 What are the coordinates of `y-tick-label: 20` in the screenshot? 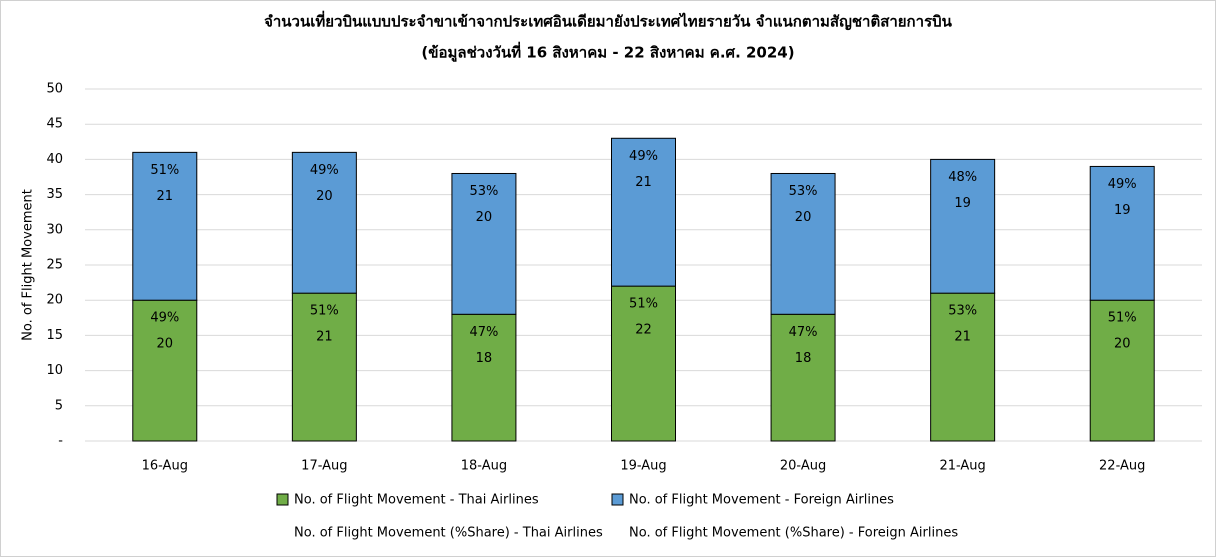 It's located at (54, 300).